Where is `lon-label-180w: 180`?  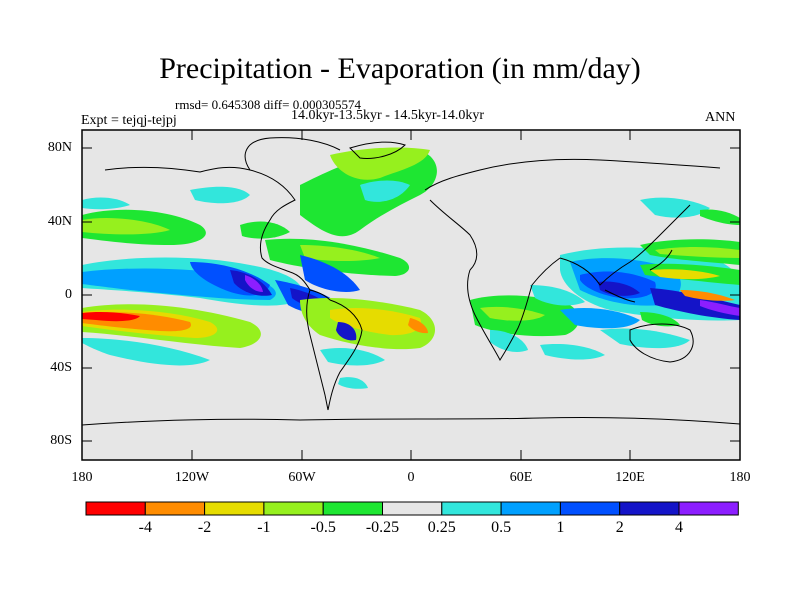 lon-label-180w: 180 is located at coordinates (82, 477).